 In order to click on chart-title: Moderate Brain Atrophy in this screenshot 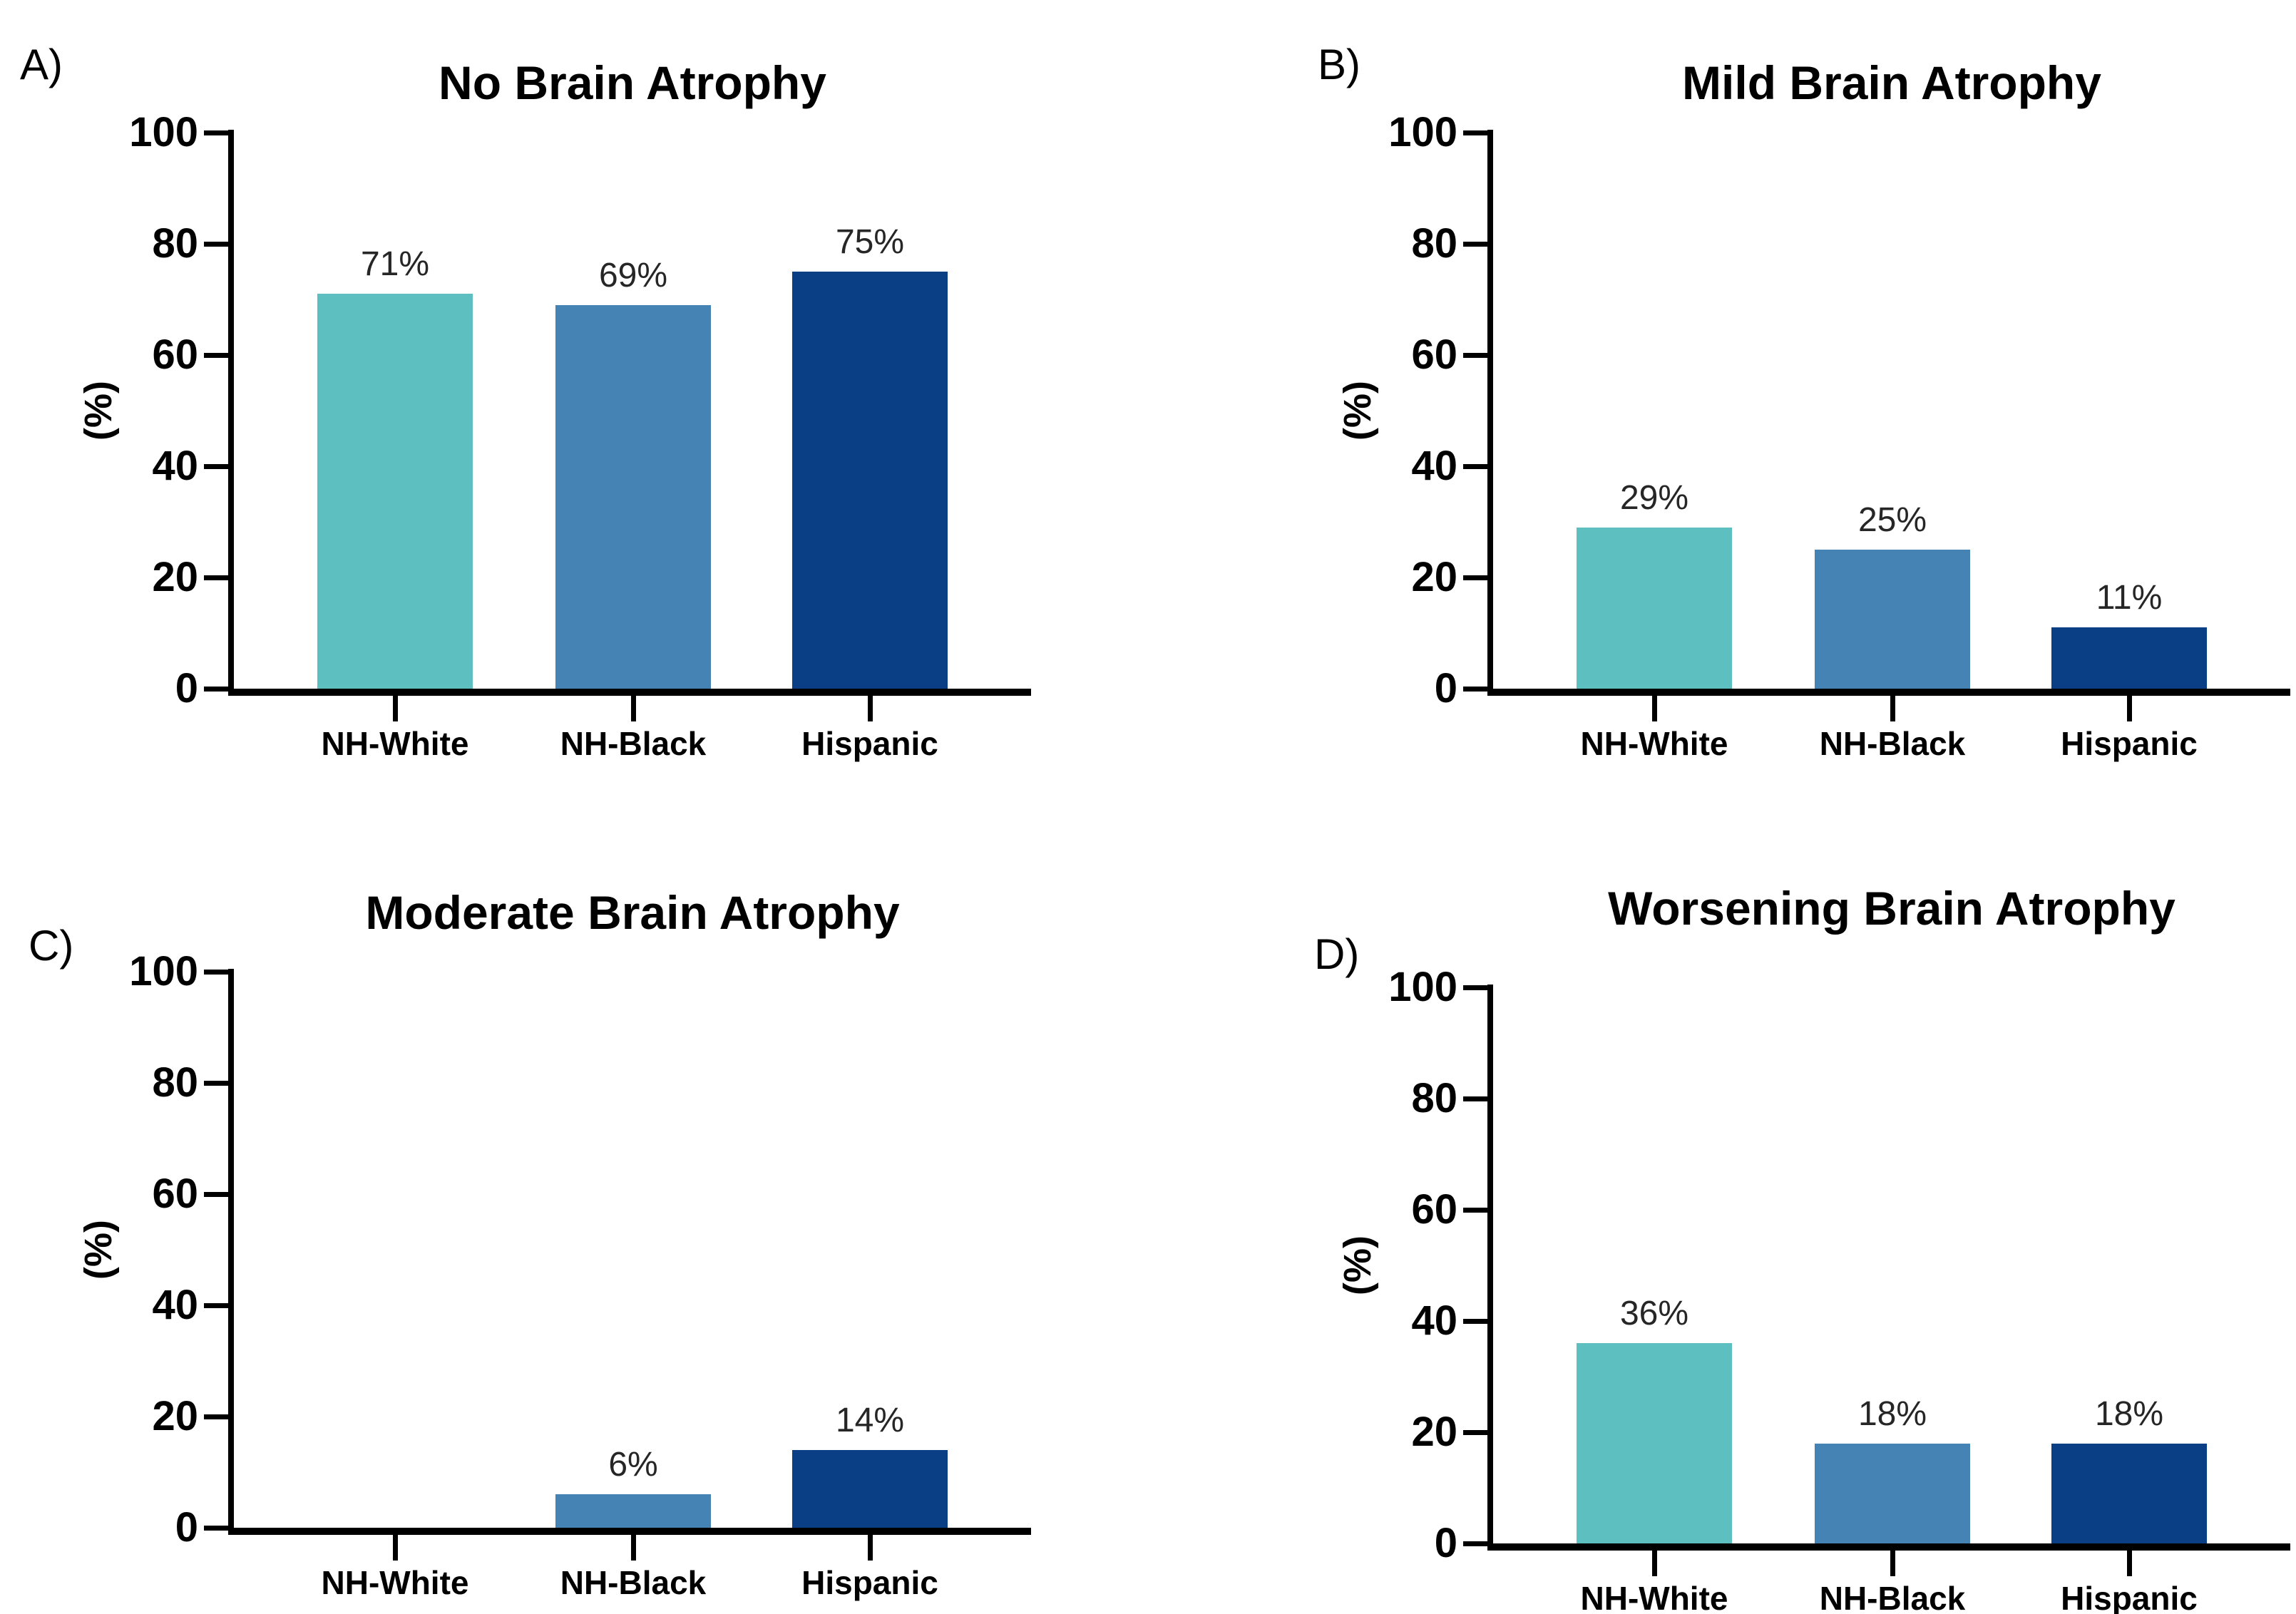, I will do `click(632, 912)`.